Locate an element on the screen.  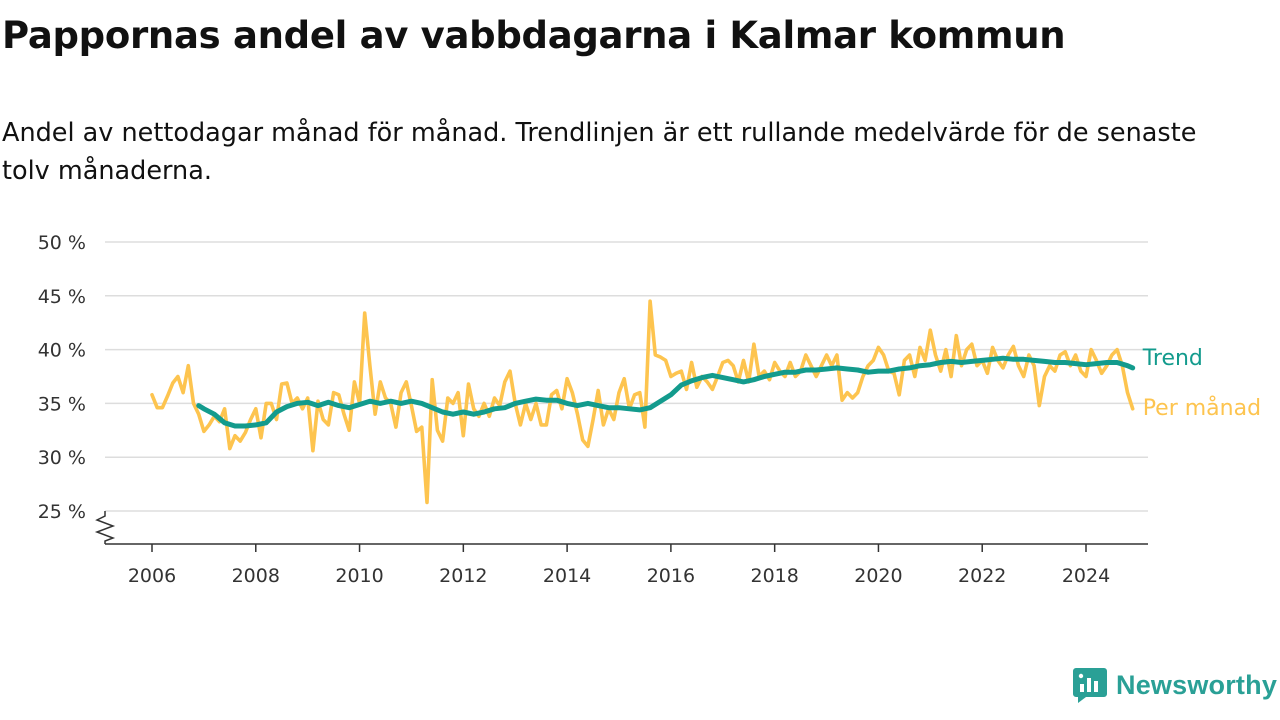
x-tick-label: 2016 is located at coordinates (671, 576).